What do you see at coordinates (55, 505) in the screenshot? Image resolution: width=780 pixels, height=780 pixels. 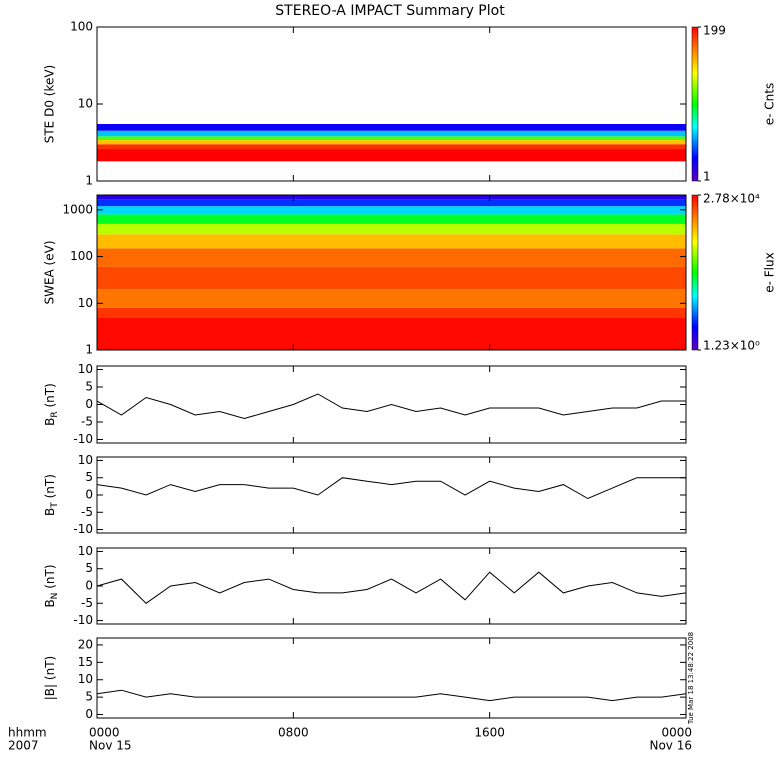 I see `y-axis-label-sub: T` at bounding box center [55, 505].